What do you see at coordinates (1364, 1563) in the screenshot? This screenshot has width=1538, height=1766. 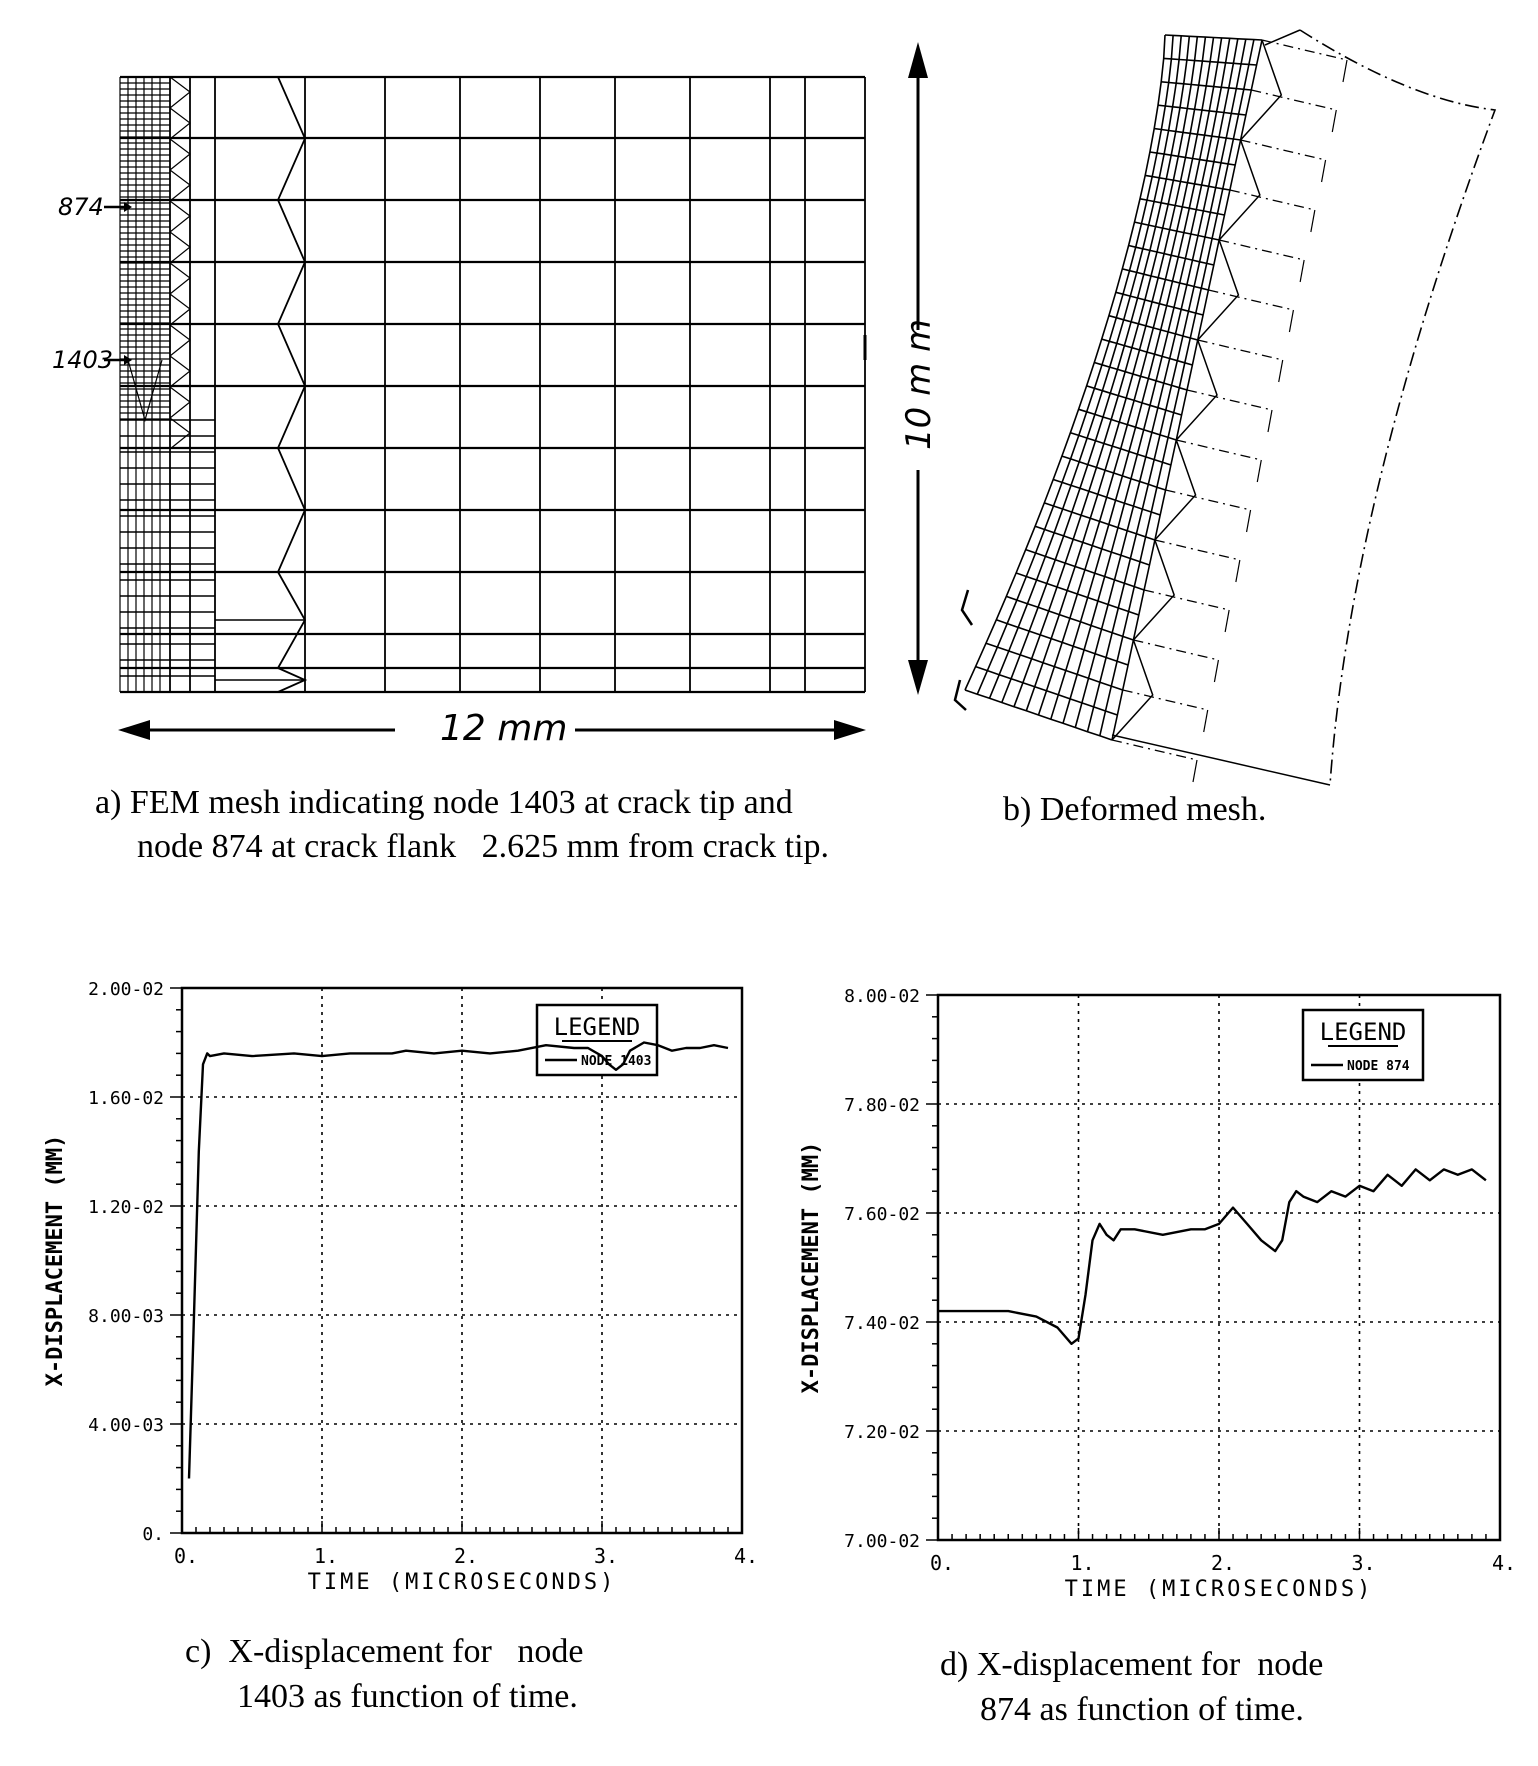 I see `x-tick-label: 3.` at bounding box center [1364, 1563].